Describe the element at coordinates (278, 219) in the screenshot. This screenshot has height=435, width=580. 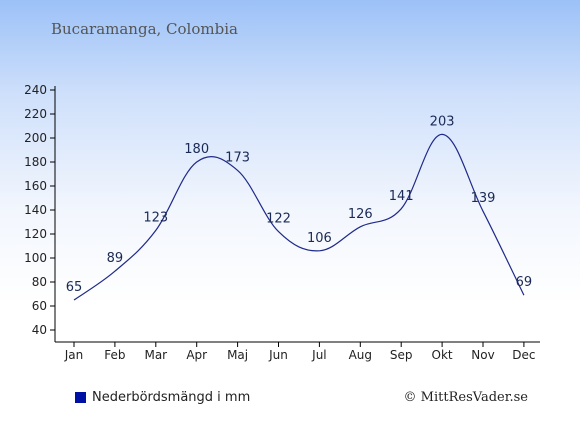
I see `data-label: 122` at that location.